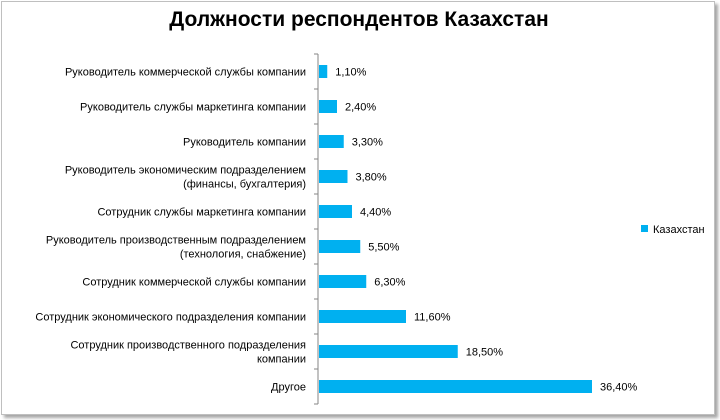 This screenshot has height=420, width=720. What do you see at coordinates (371, 178) in the screenshot?
I see `data-label: 3,80%` at bounding box center [371, 178].